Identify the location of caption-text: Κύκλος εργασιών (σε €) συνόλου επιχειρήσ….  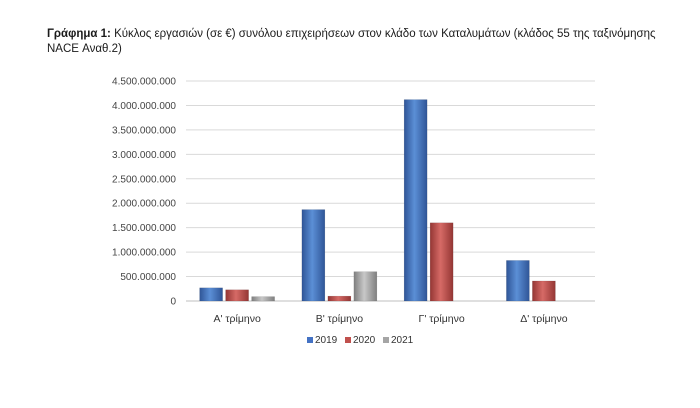
(351, 41).